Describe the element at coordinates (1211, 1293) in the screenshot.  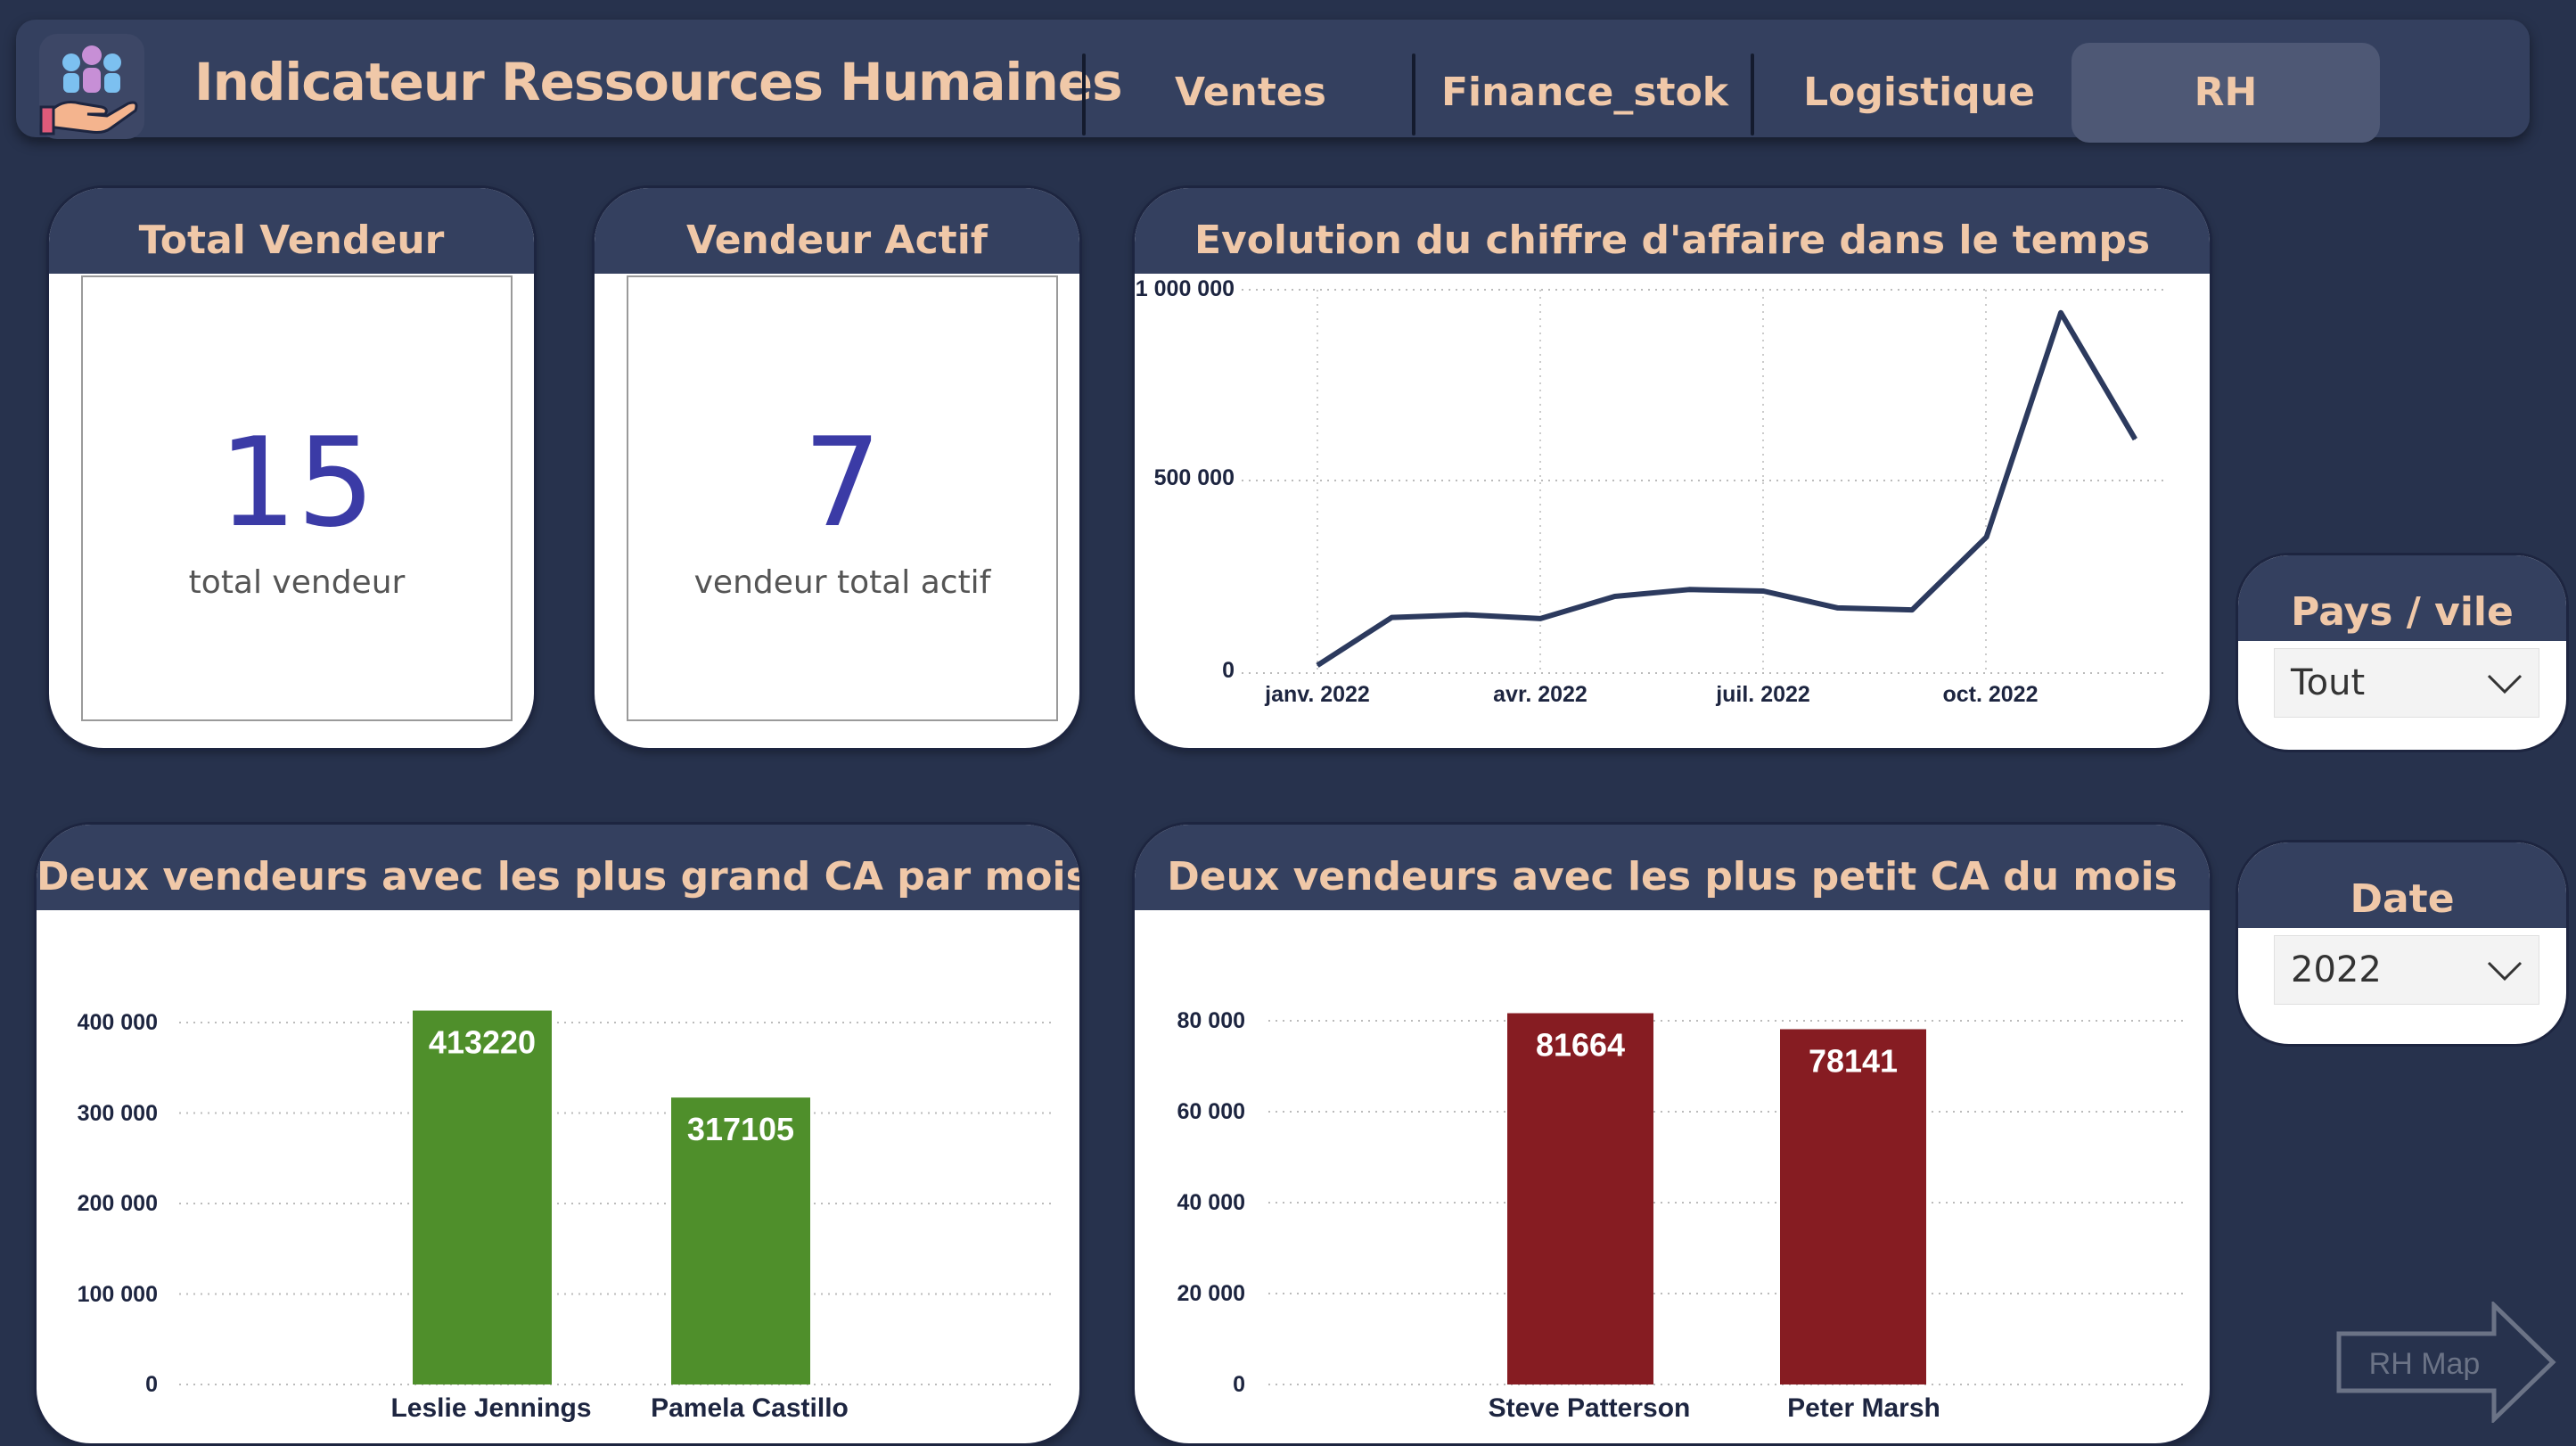
I see `y-tick-label: 20 000` at that location.